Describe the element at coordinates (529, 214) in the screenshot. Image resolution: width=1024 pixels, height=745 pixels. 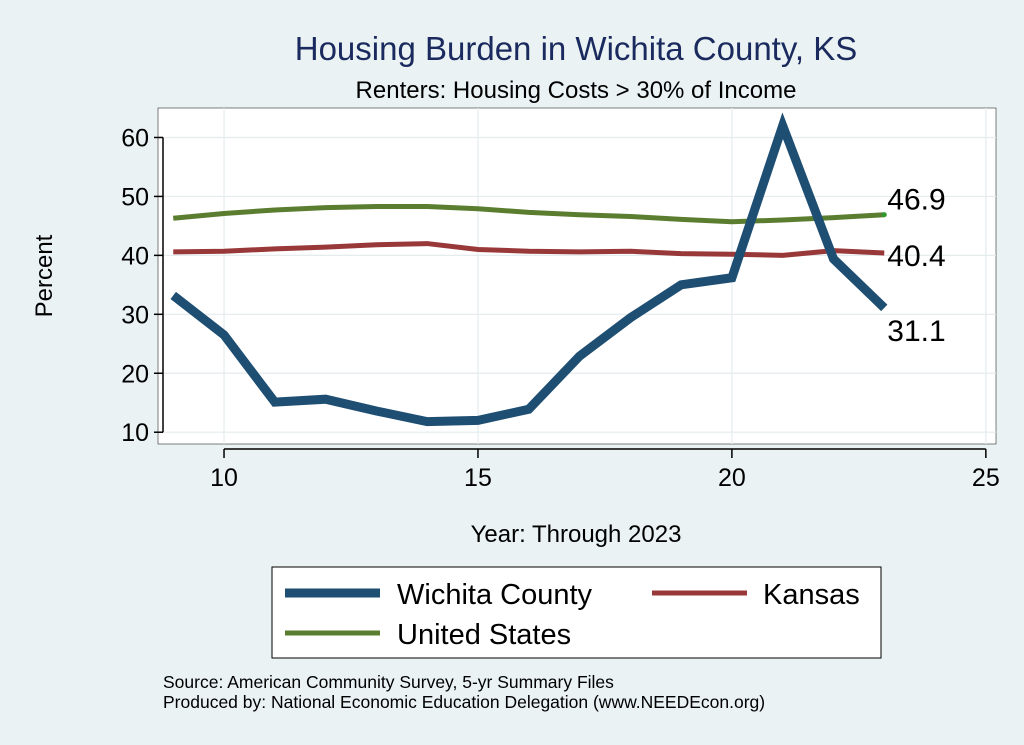
I see `series-line-united-states` at that location.